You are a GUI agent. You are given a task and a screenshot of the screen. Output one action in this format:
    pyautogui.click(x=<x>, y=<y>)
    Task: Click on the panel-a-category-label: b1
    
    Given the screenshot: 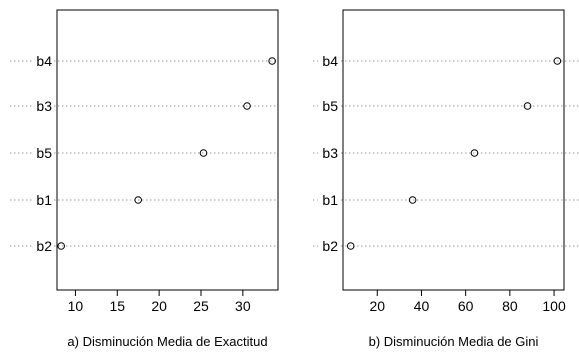 What is the action you would take?
    pyautogui.click(x=44, y=200)
    